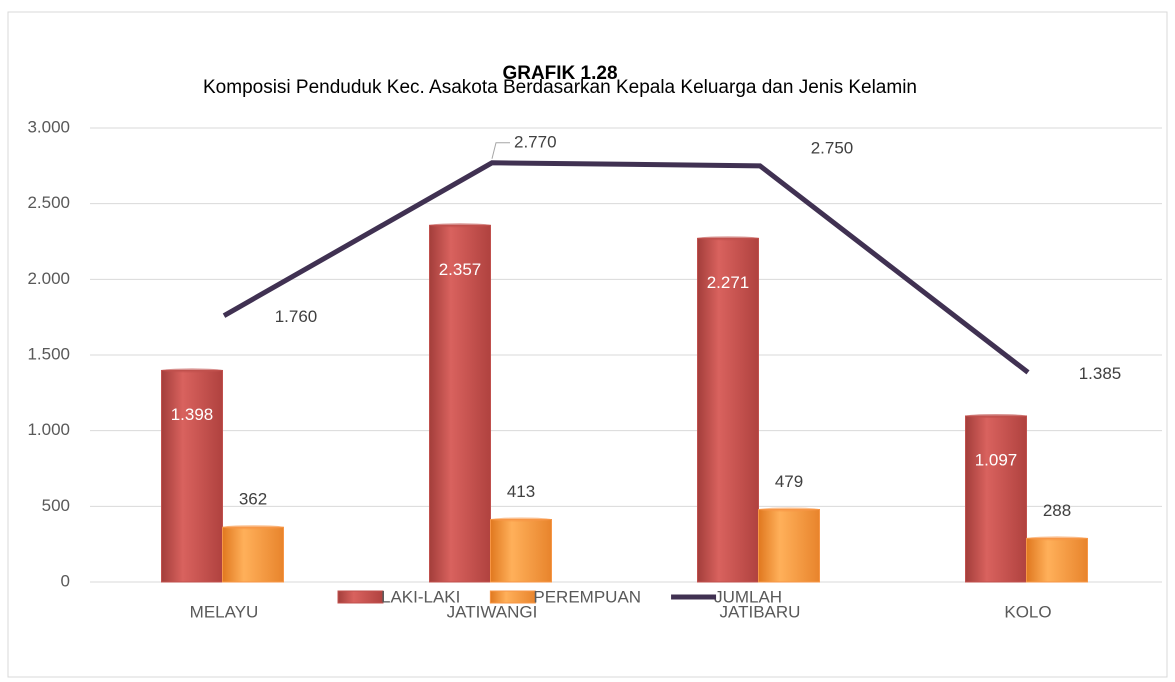 This screenshot has width=1175, height=682. I want to click on legend-label: JUMLAH, so click(748, 596).